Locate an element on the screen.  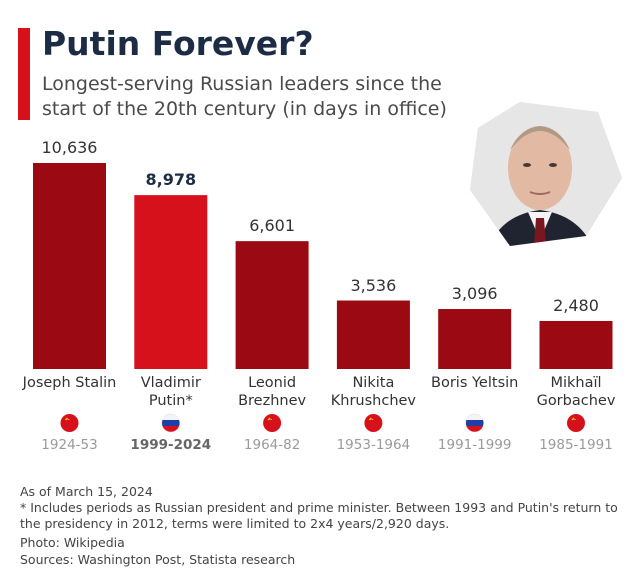
period-label: 1953-1964 is located at coordinates (373, 445).